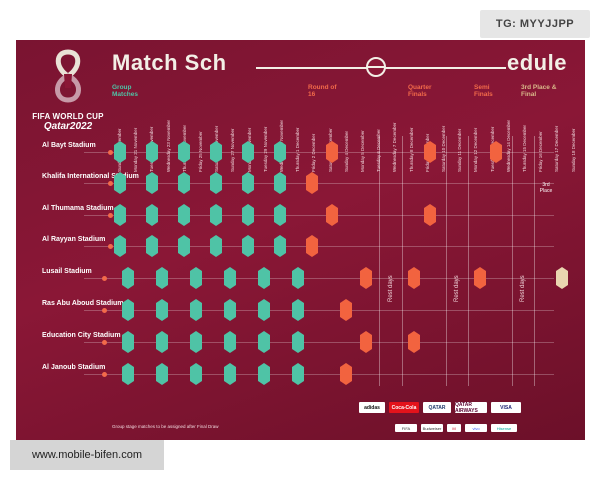 Image resolution: width=600 pixels, height=480 pixels. Describe the element at coordinates (121, 140) in the screenshot. I see `date-column: Sunday 20 November` at that location.